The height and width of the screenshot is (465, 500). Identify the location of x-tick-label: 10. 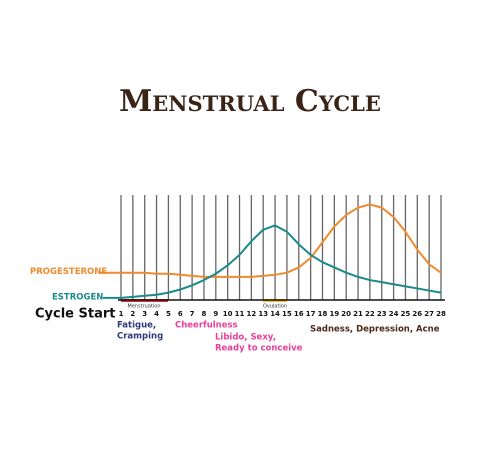
(228, 314).